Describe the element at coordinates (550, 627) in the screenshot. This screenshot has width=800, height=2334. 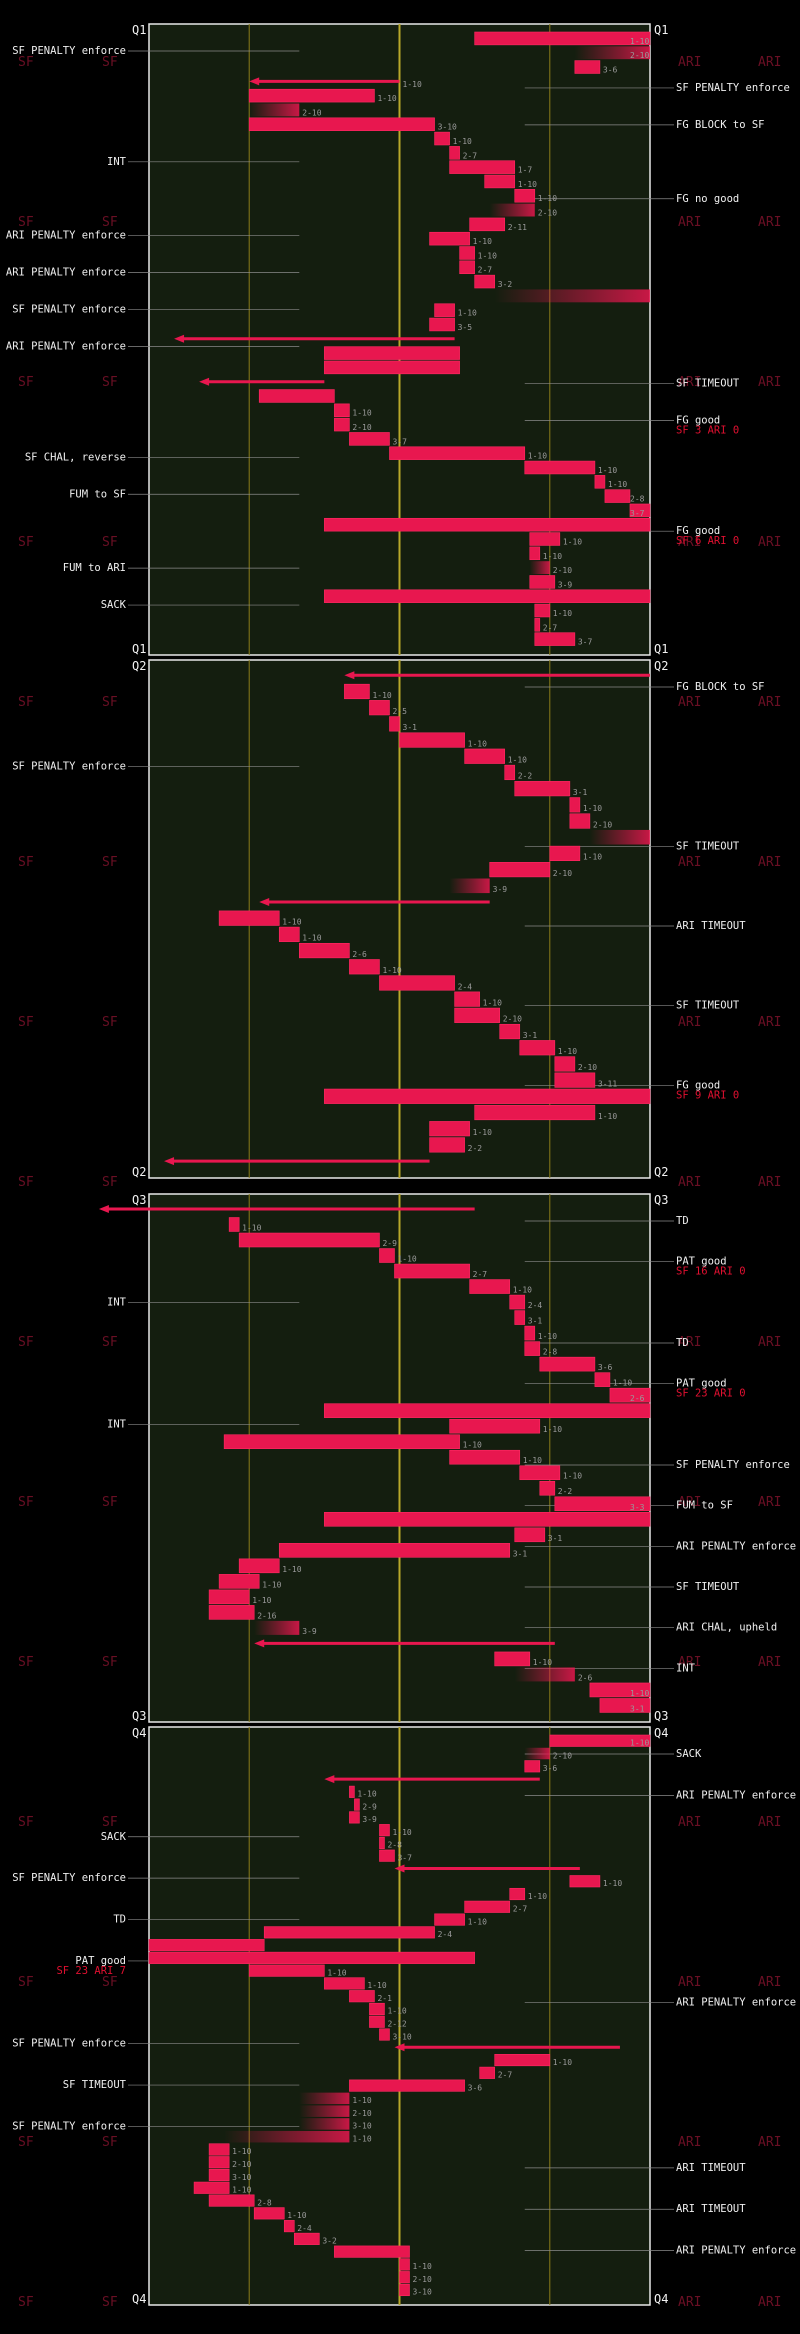
I see `down-distance-label: 2-7` at that location.